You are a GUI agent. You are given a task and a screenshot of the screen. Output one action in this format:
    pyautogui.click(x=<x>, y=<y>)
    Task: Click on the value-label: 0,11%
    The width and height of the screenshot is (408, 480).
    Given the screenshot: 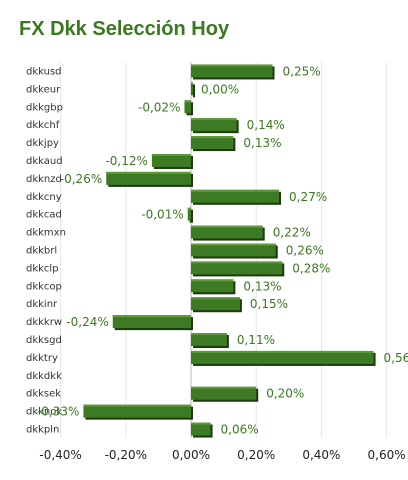 What is the action you would take?
    pyautogui.click(x=256, y=340)
    